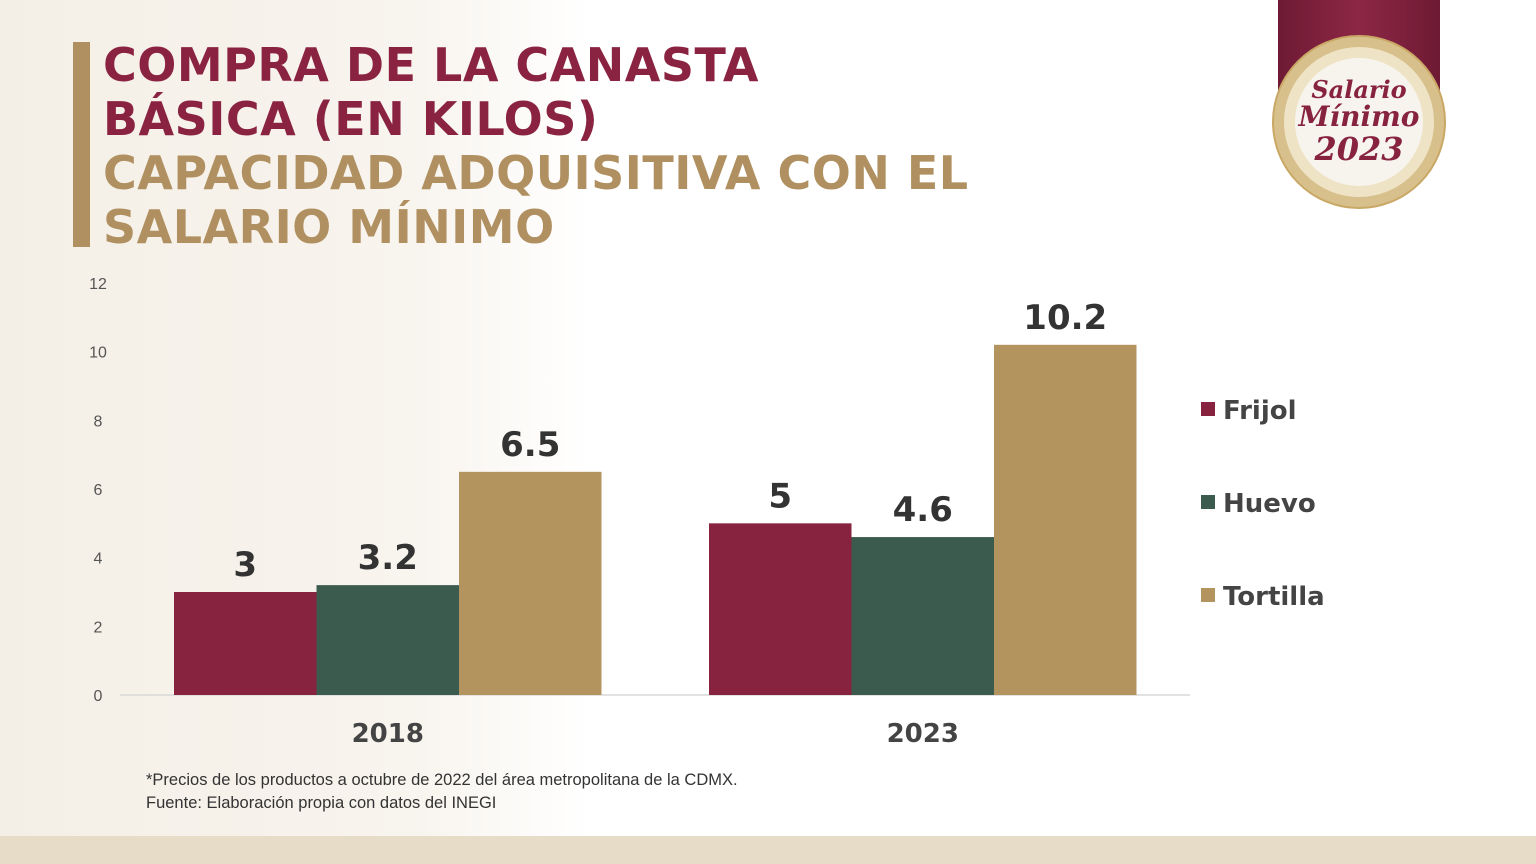 The image size is (1536, 864). I want to click on y-tick-label: 12, so click(98, 284).